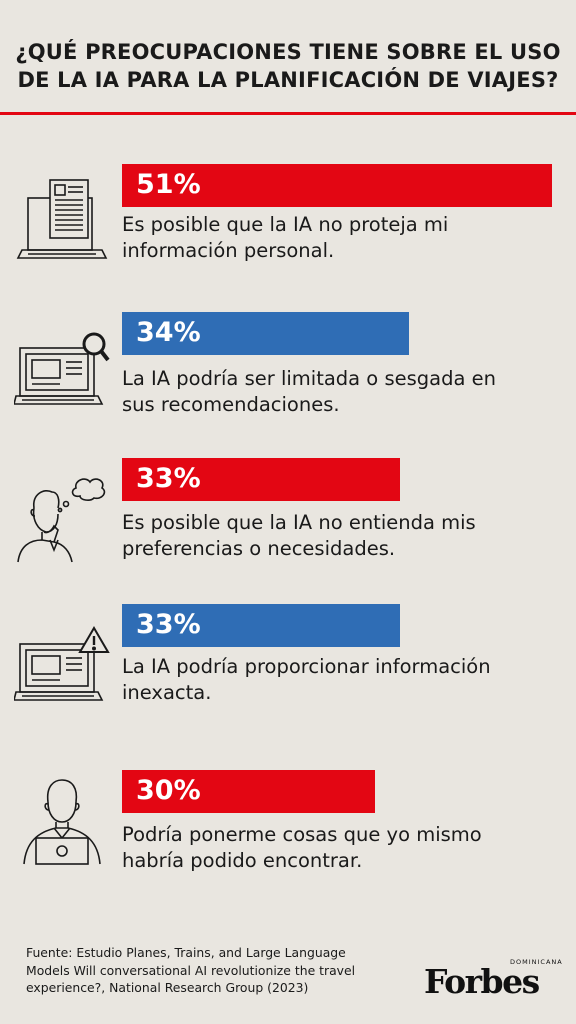 The height and width of the screenshot is (1024, 576). I want to click on bar-value-label: 51%, so click(168, 184).